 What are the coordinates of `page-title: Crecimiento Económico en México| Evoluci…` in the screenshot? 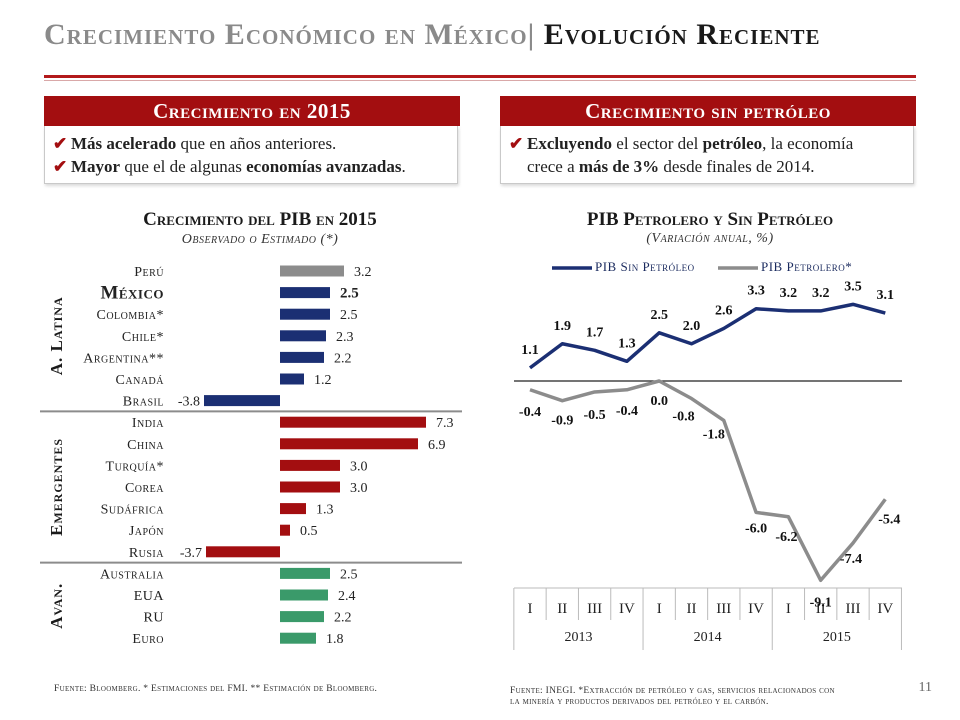 It's located at (432, 35).